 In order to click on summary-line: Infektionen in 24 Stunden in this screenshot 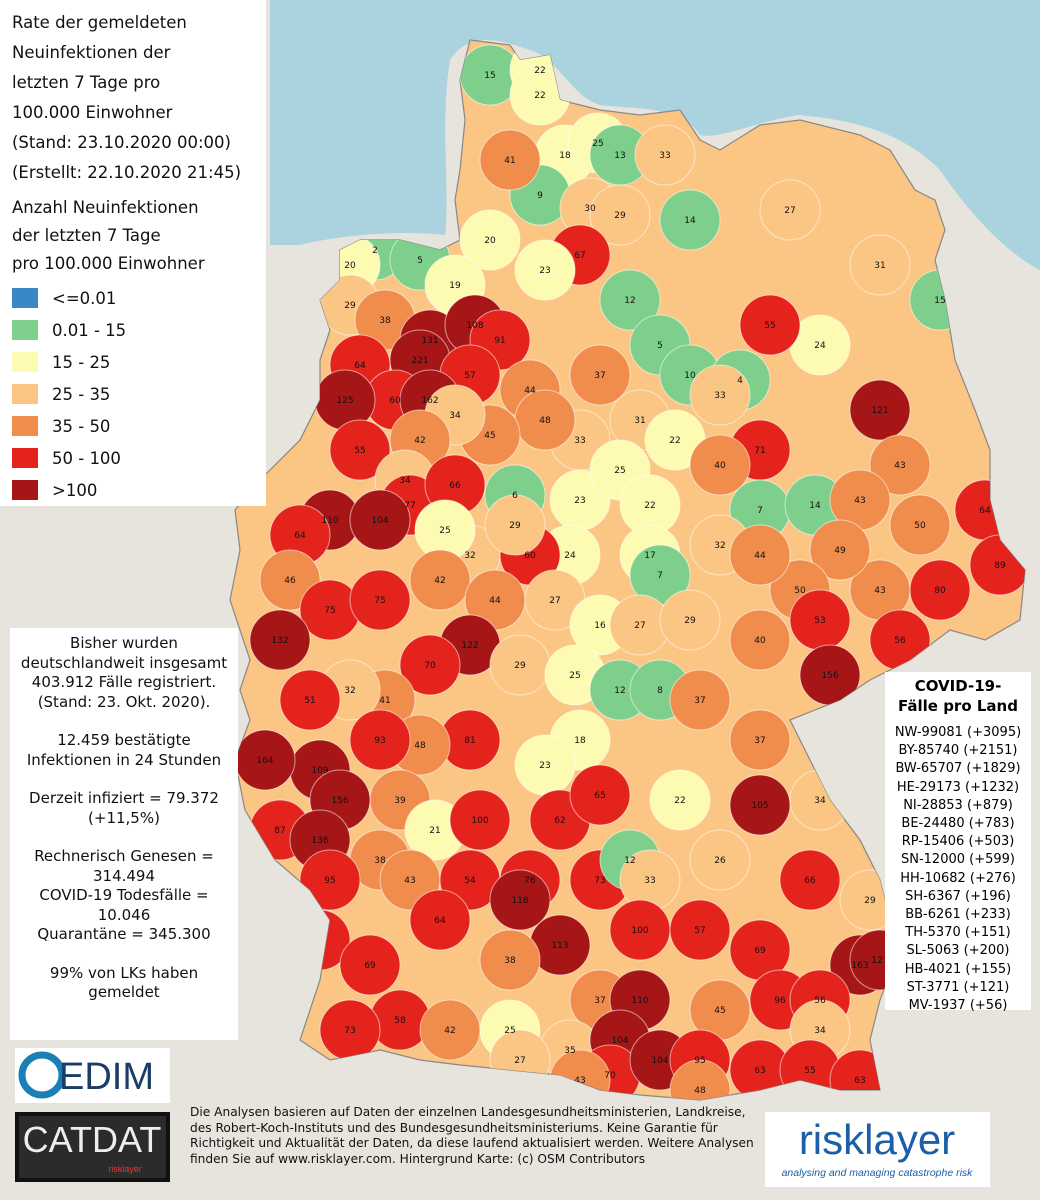, I will do `click(124, 759)`.